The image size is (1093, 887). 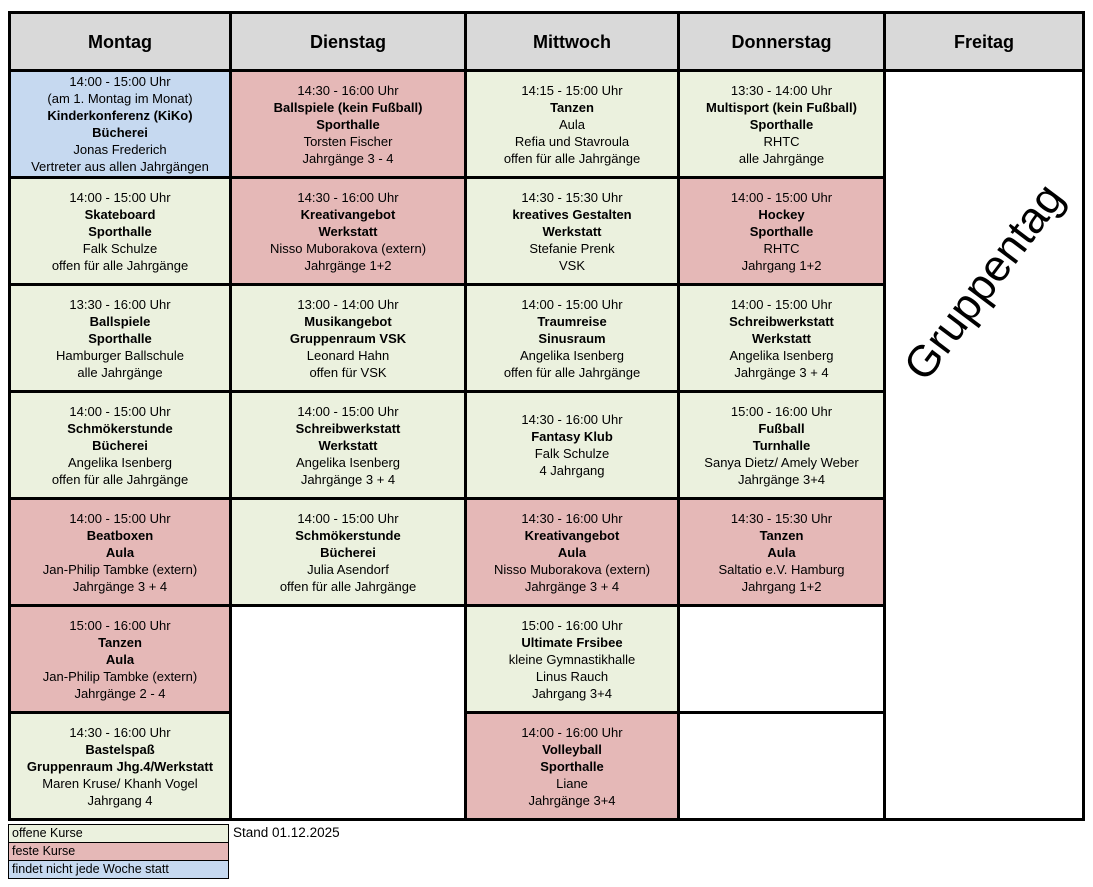 What do you see at coordinates (348, 535) in the screenshot?
I see `course-cell-line: Schmökerstunde` at bounding box center [348, 535].